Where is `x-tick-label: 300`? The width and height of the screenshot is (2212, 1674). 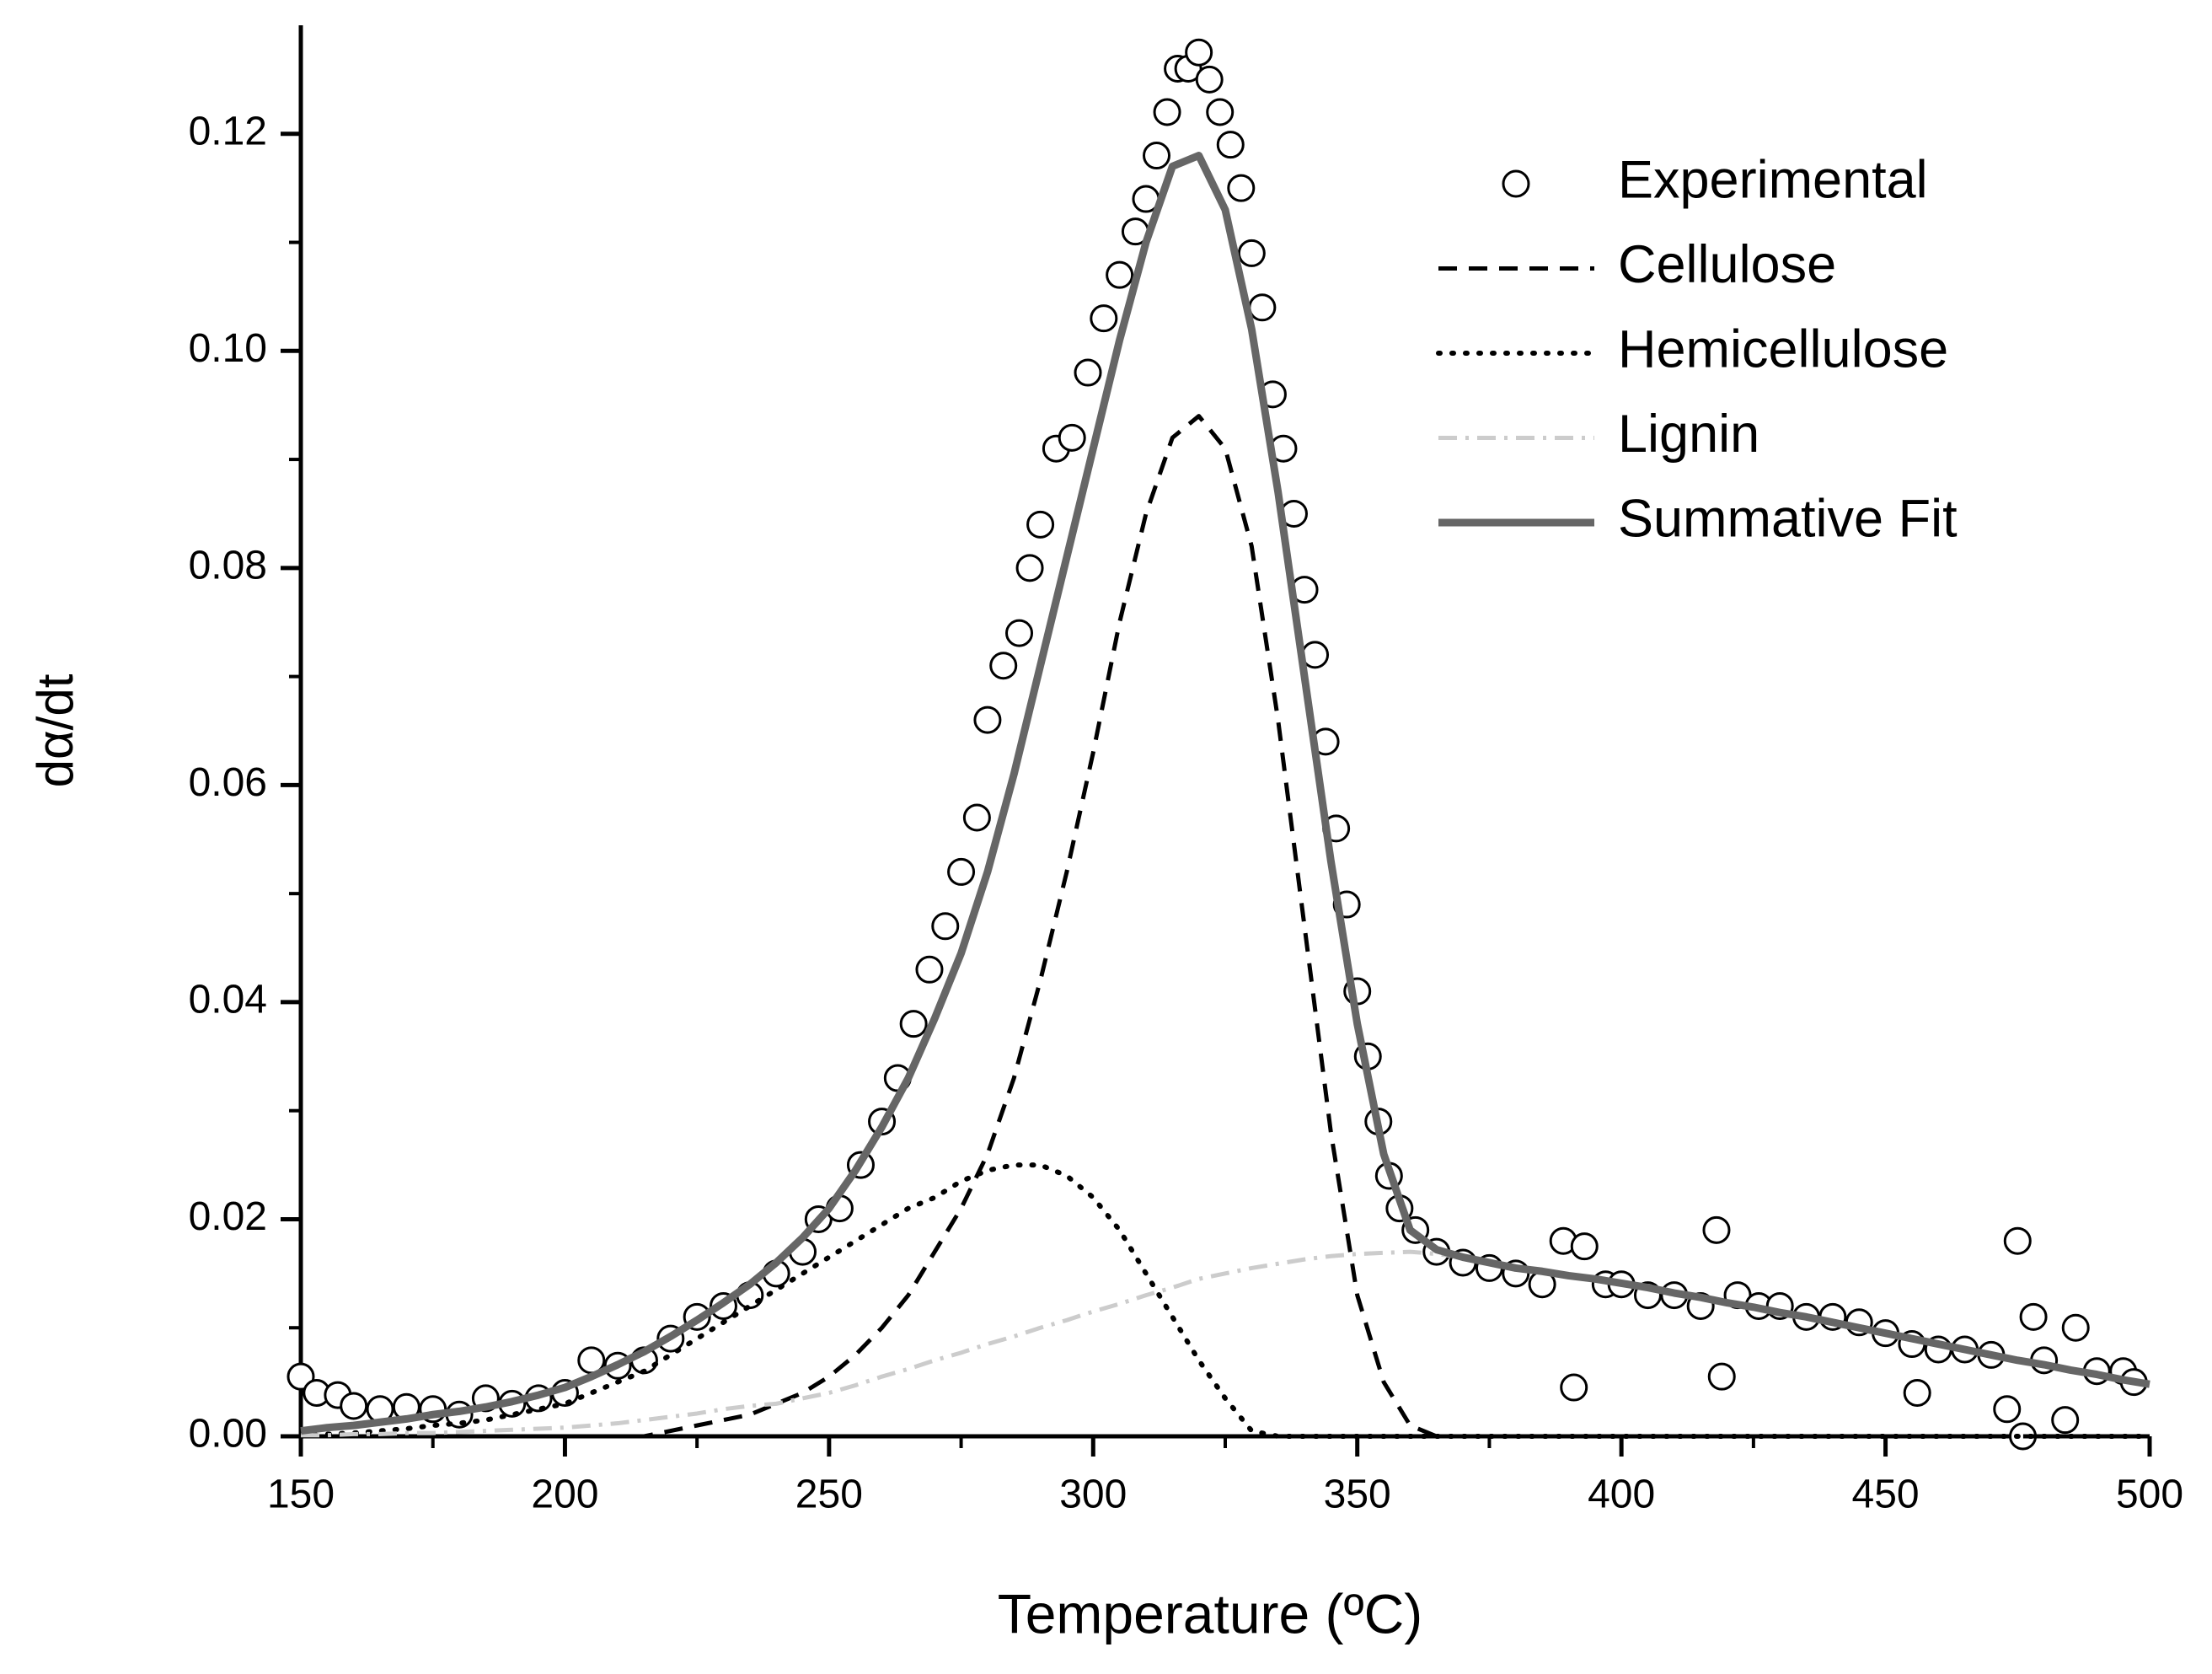
x-tick-label: 300 is located at coordinates (1093, 1495).